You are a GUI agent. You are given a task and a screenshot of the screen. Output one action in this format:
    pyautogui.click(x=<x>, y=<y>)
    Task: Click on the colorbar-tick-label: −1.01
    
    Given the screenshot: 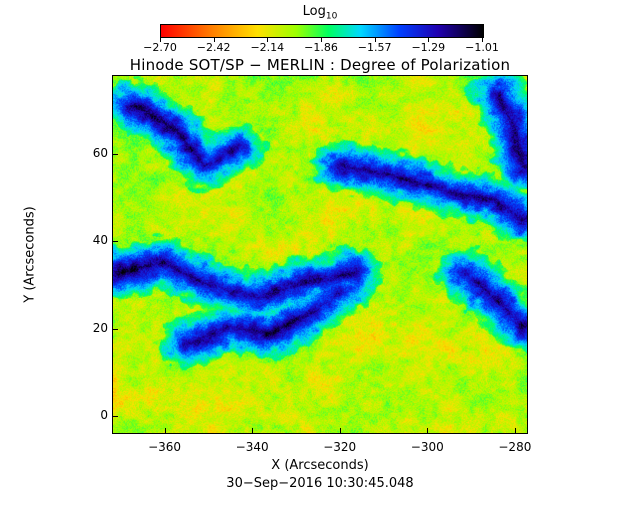 What is the action you would take?
    pyautogui.click(x=482, y=47)
    